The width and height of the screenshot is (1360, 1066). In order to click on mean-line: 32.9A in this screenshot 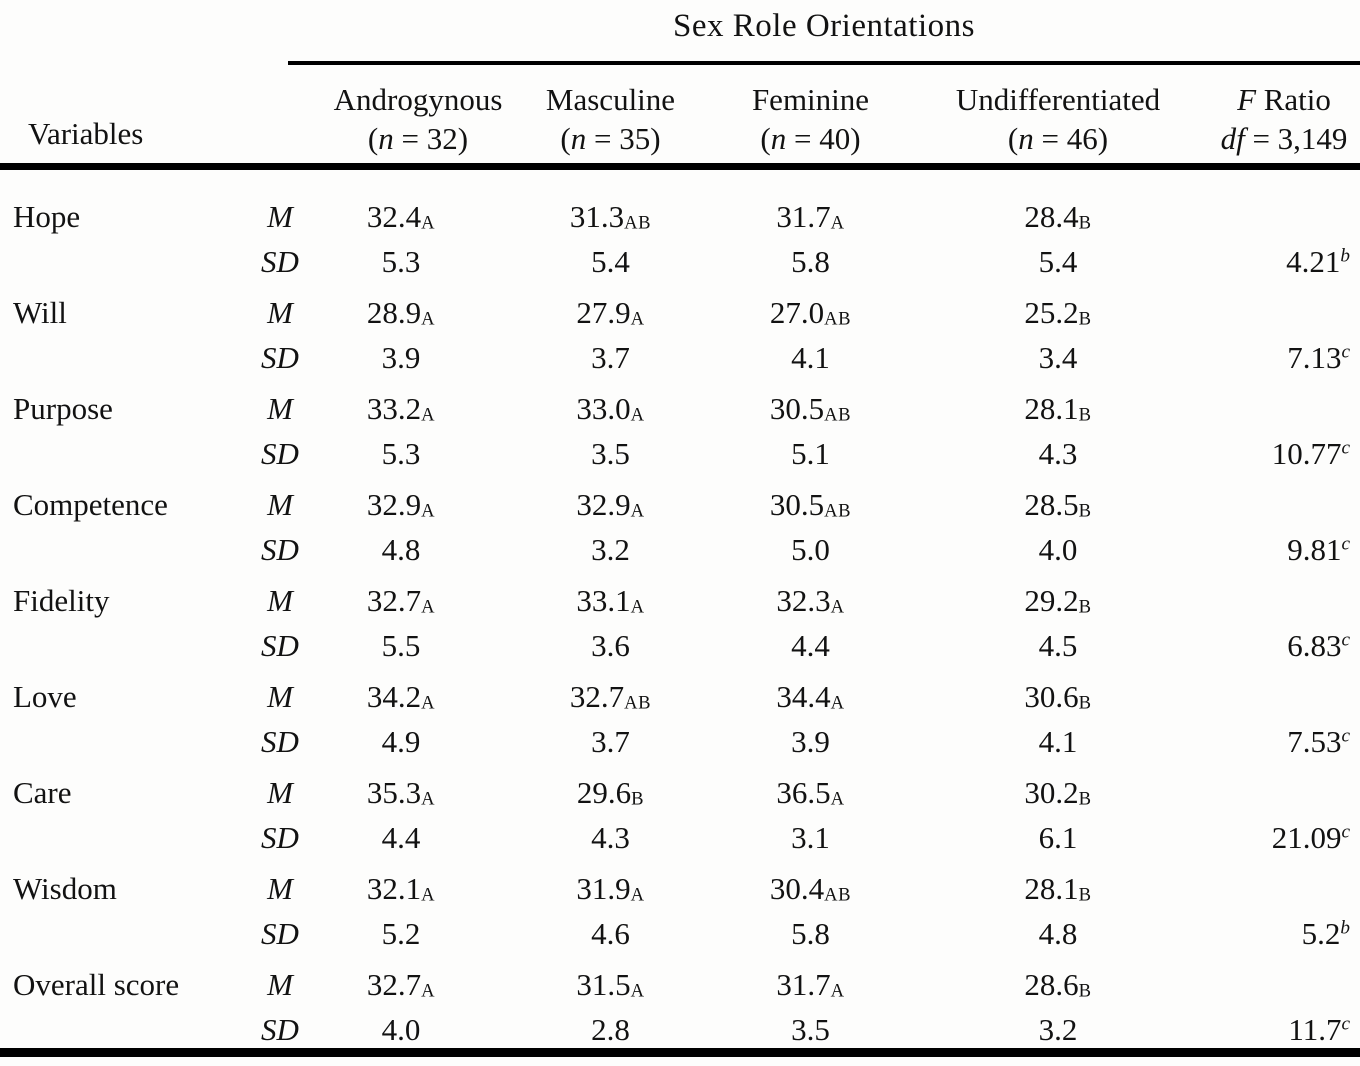, I will do `click(610, 504)`.